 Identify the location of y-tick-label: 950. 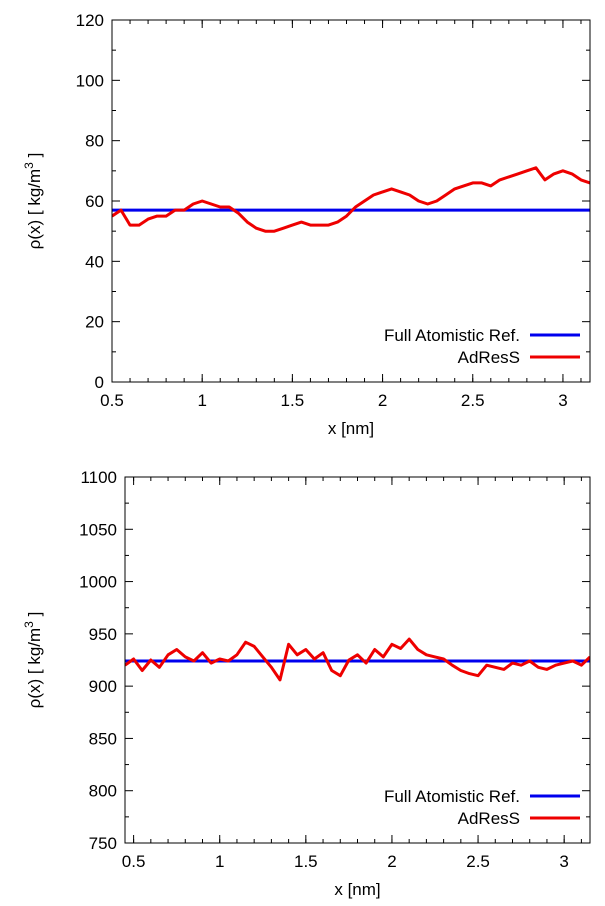
(103, 634).